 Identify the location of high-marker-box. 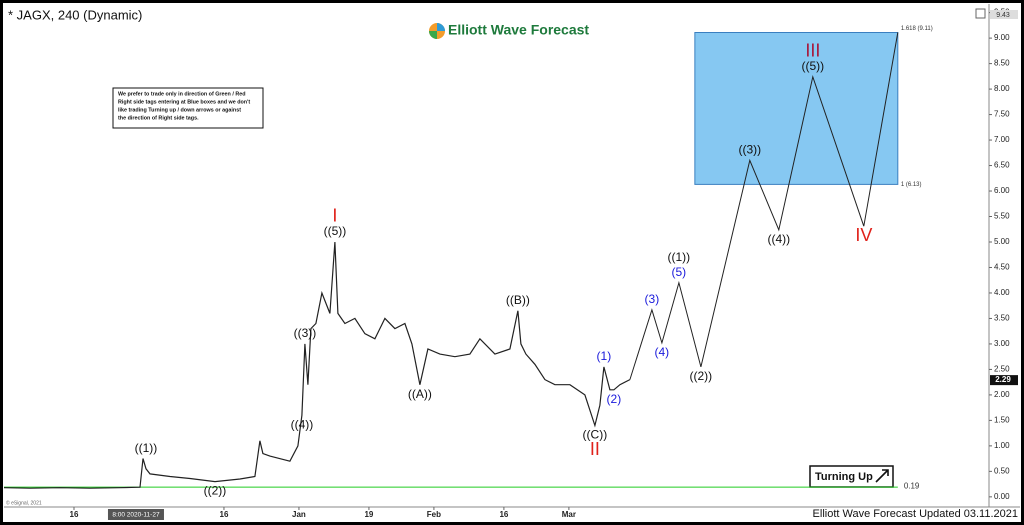
(1004, 14).